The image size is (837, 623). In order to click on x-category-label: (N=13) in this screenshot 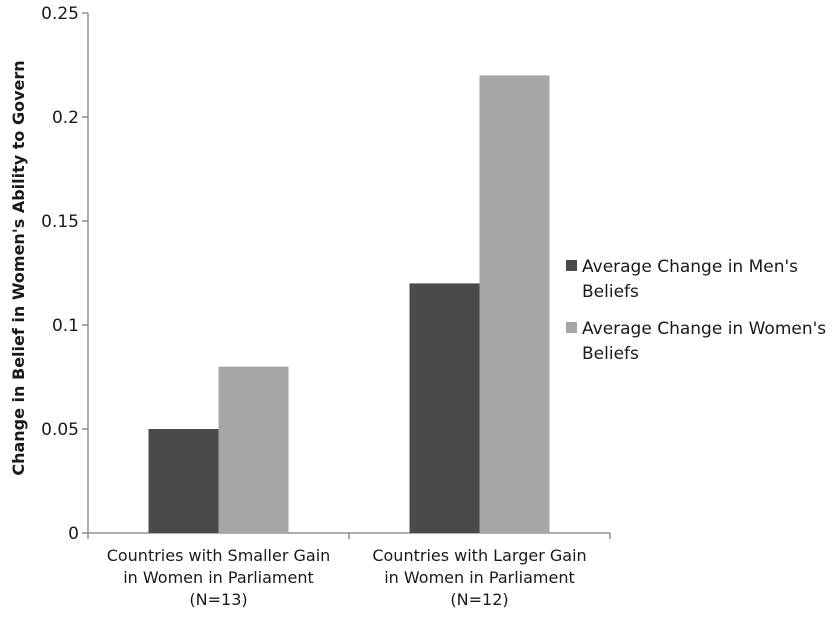, I will do `click(218, 599)`.